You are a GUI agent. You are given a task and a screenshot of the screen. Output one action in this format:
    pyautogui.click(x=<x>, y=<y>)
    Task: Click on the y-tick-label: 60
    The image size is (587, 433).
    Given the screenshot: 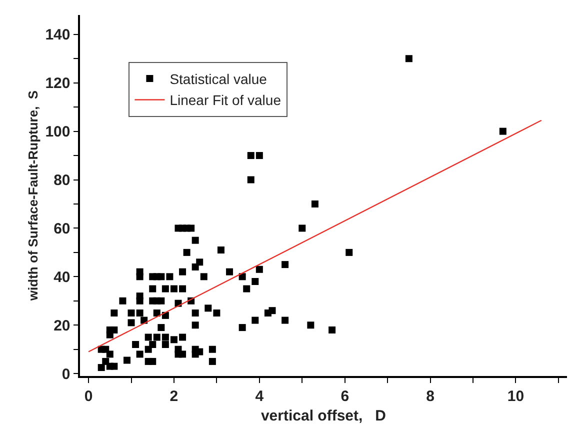 What is the action you would take?
    pyautogui.click(x=62, y=229)
    